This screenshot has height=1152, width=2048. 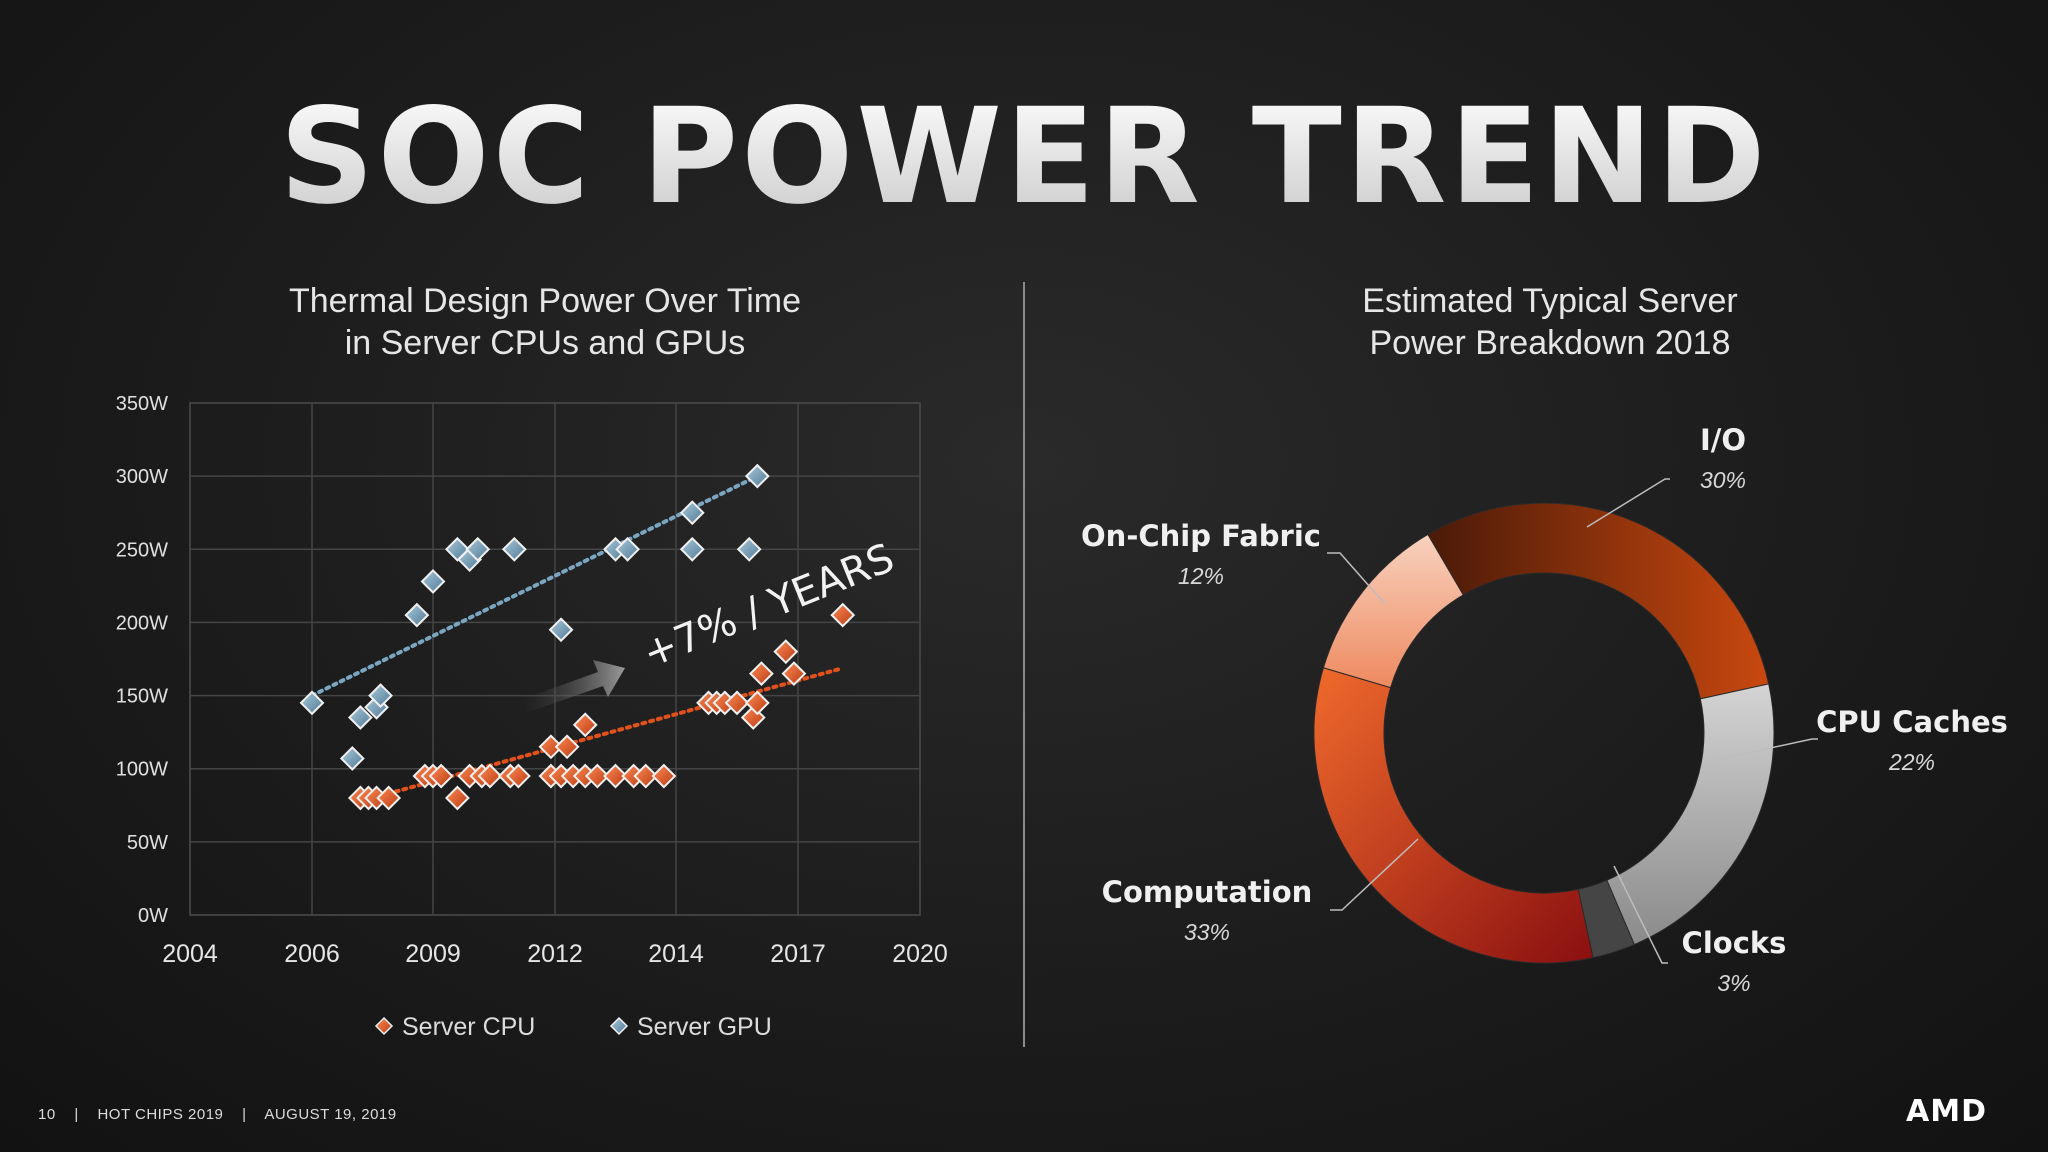 What do you see at coordinates (572, 686) in the screenshot?
I see `trend-arrow` at bounding box center [572, 686].